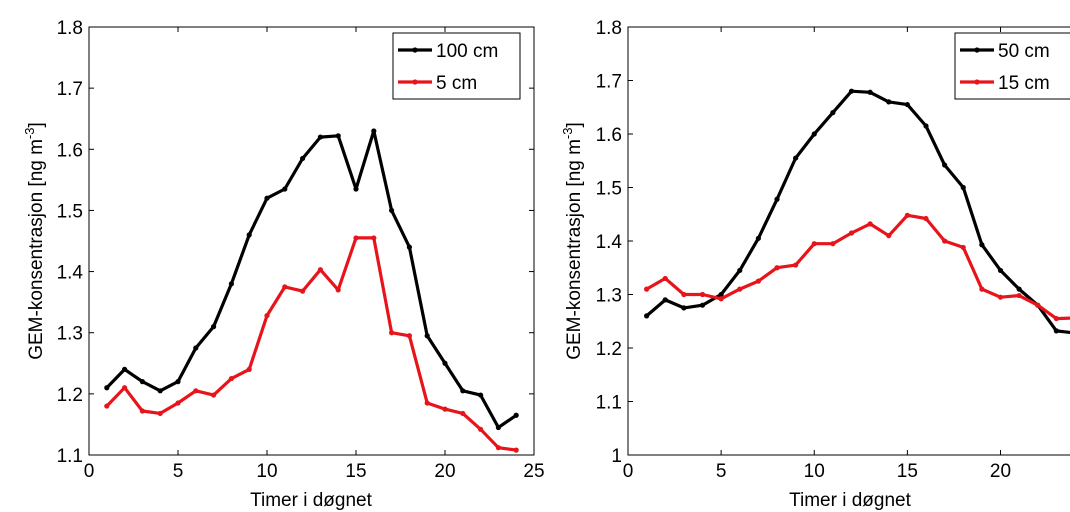  What do you see at coordinates (70, 395) in the screenshot?
I see `left-y-tick-label: 1.2` at bounding box center [70, 395].